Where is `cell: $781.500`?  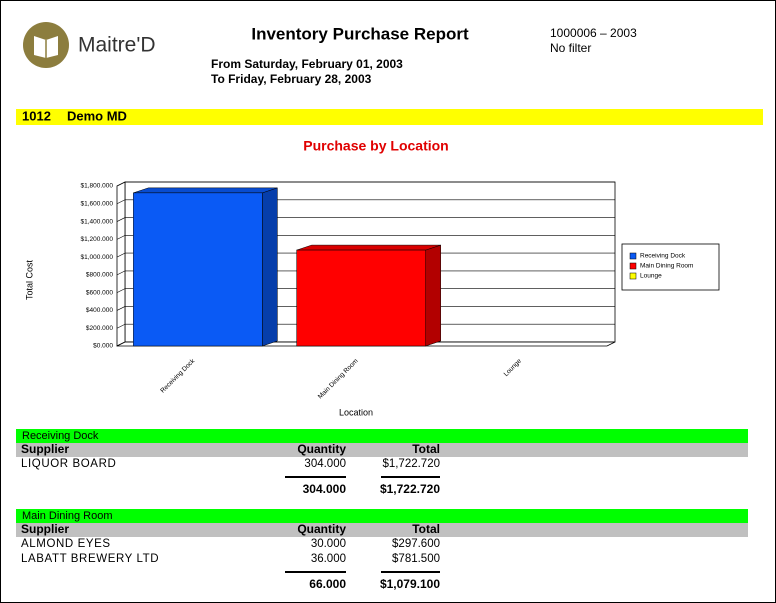
cell: $781.500 is located at coordinates (416, 559).